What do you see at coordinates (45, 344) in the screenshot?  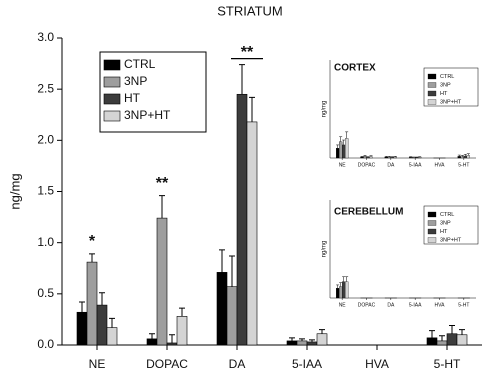 I see `y-tick-label: 0.0` at bounding box center [45, 344].